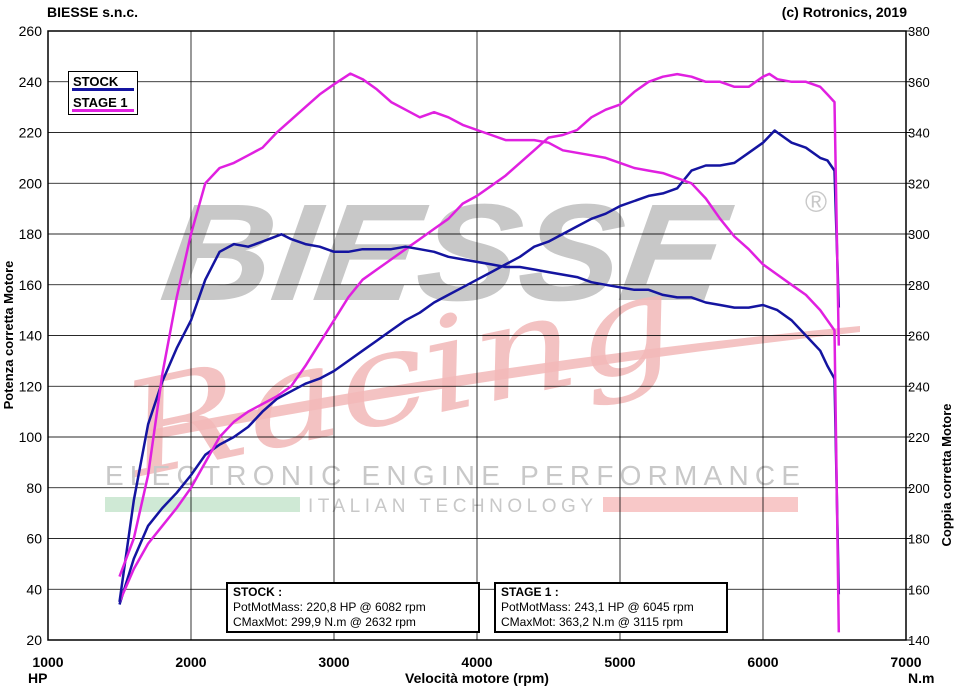 This screenshot has width=957, height=692. I want to click on y-left-tick-label-160: 160, so click(31, 285).